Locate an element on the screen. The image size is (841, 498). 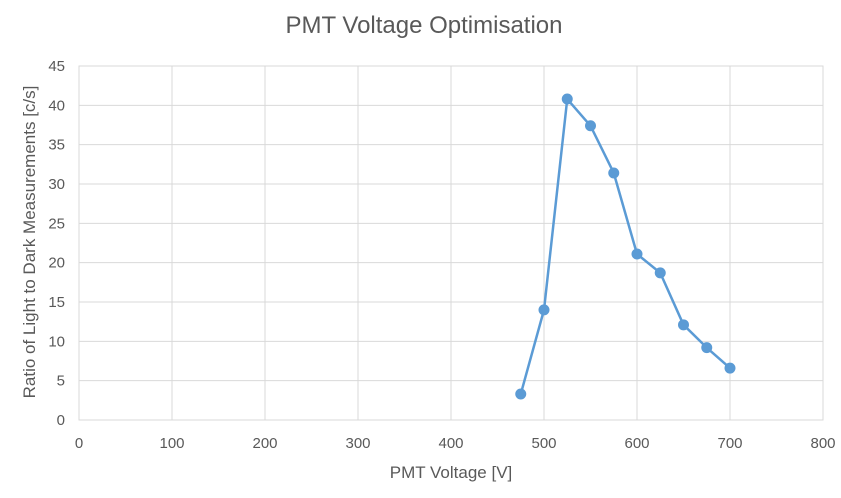
y-tick-label: 40 is located at coordinates (56, 105).